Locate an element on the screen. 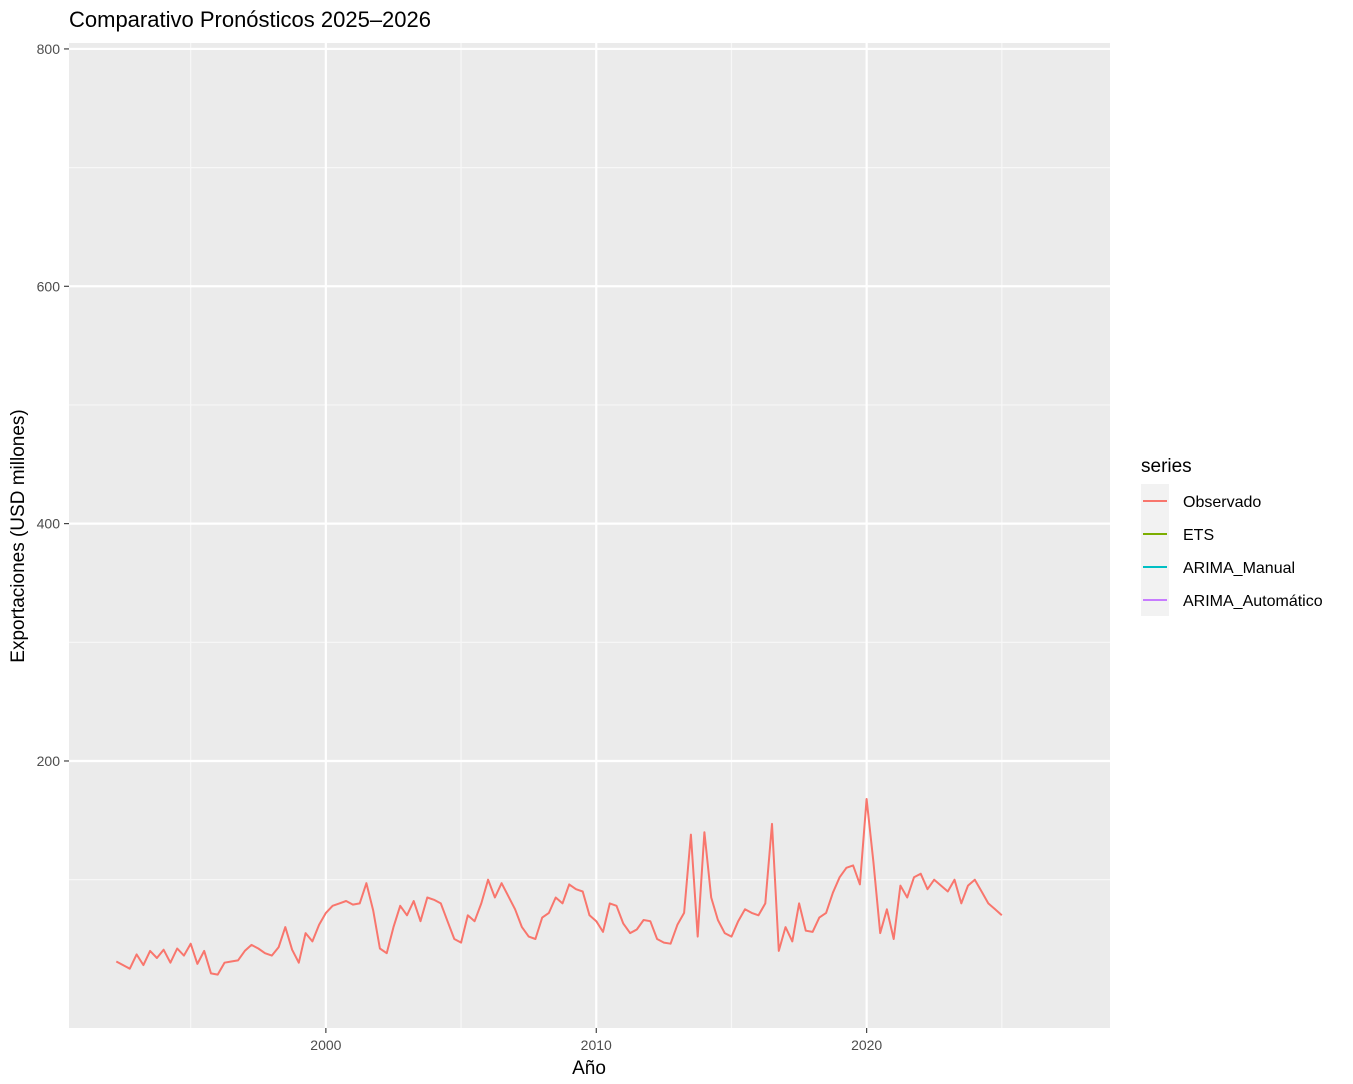 This screenshot has height=1084, width=1353. legend-label: ETS is located at coordinates (1198, 535).